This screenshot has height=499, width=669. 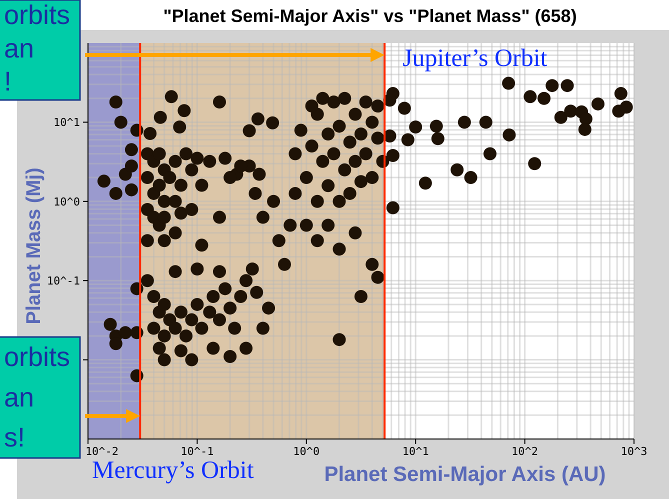 I want to click on x-tick-label: 10^3, so click(x=634, y=451).